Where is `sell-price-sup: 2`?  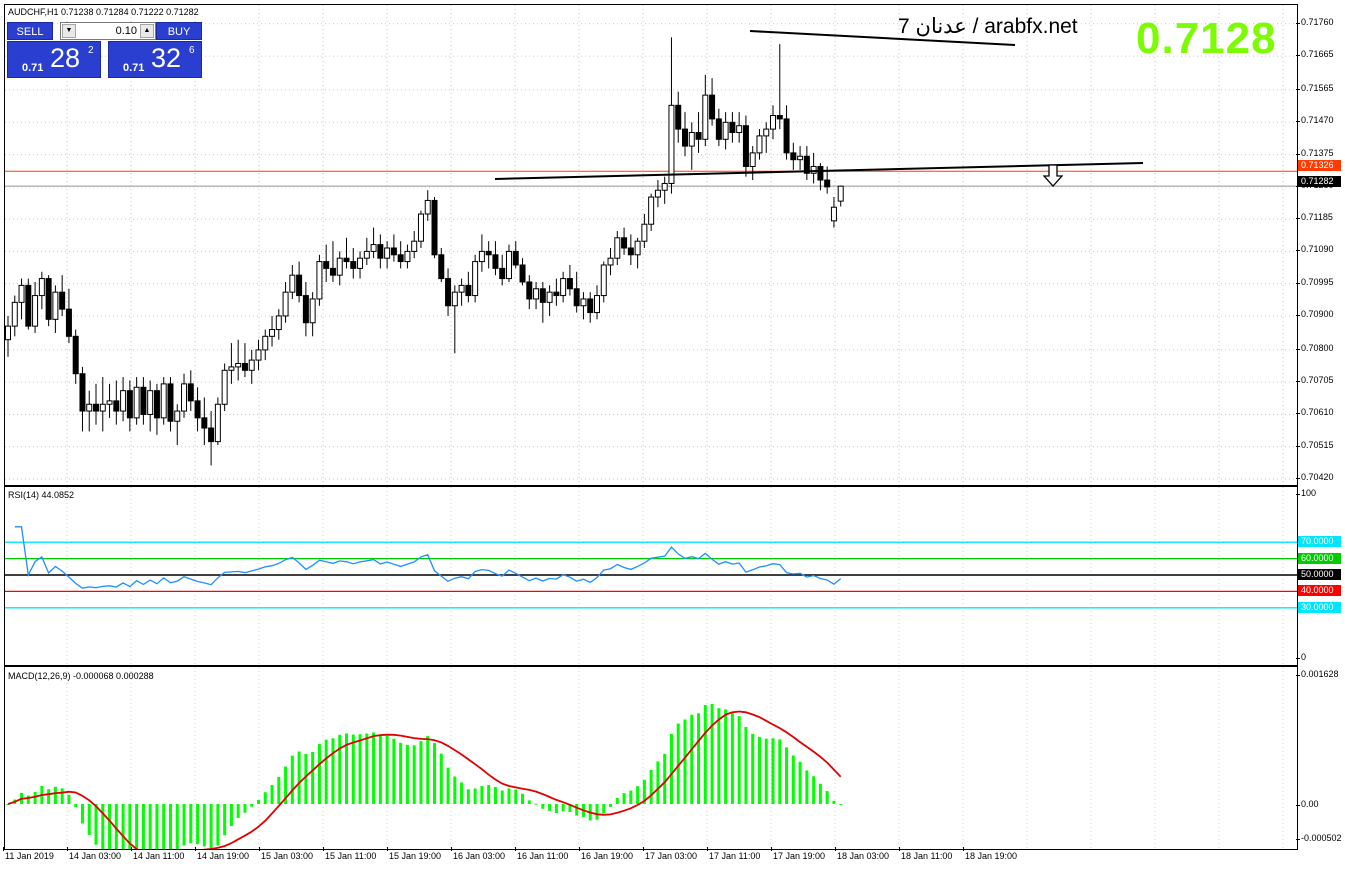
sell-price-sup: 2 is located at coordinates (91, 50).